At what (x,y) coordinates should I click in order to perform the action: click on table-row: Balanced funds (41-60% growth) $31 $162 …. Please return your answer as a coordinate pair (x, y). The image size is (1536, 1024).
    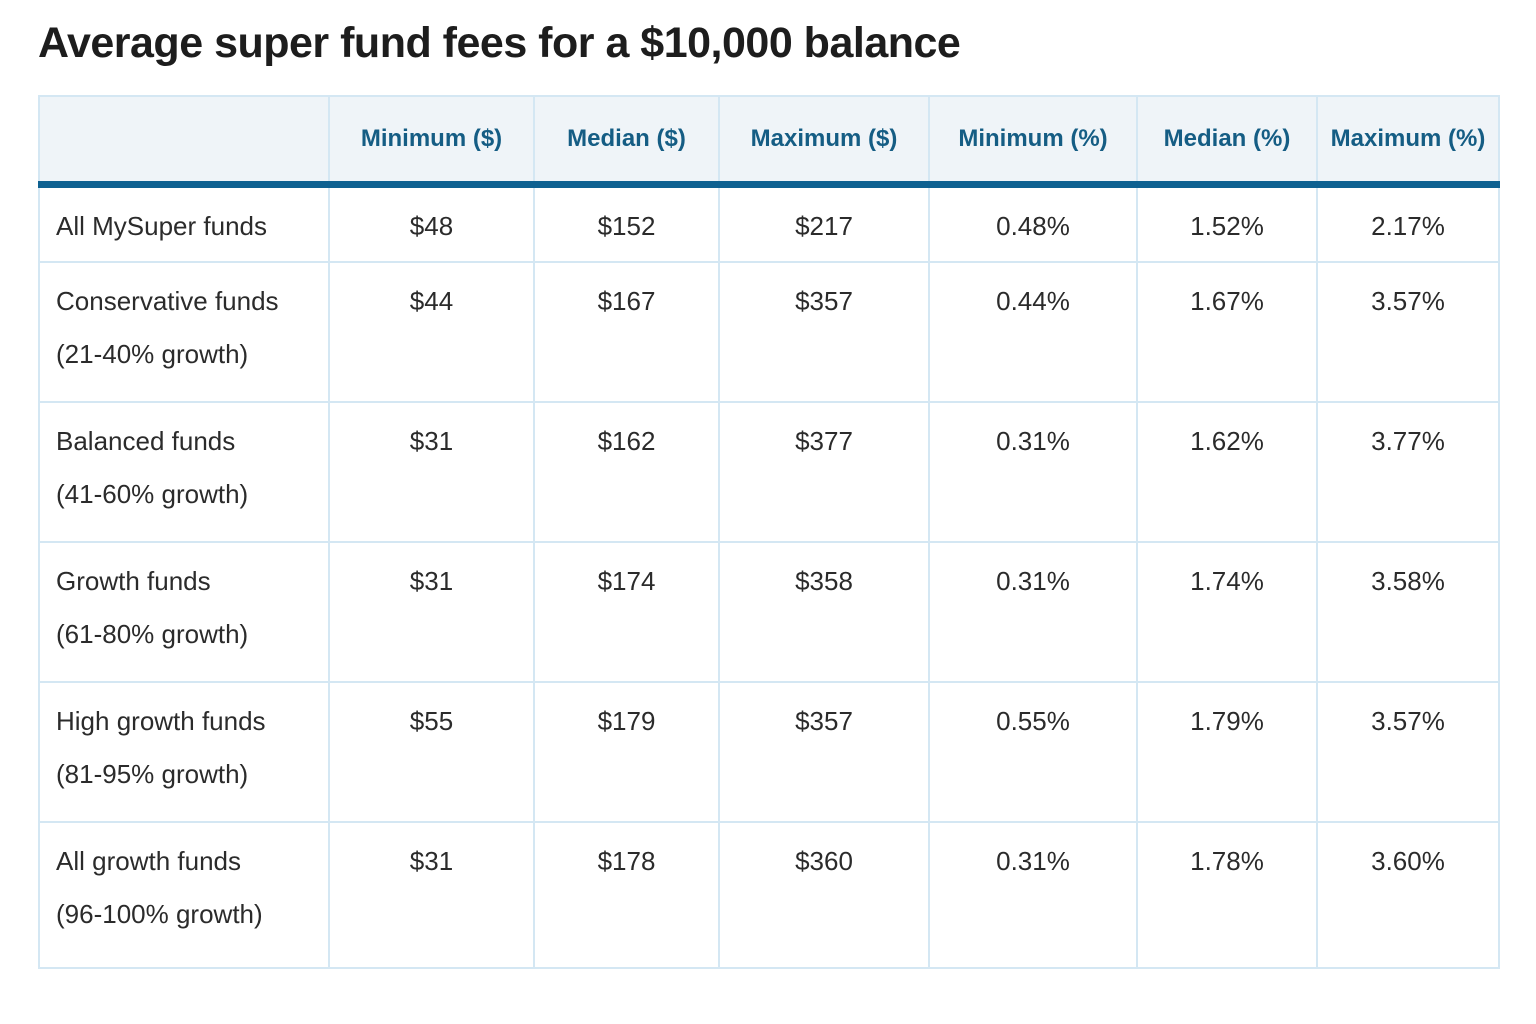
    Looking at the image, I should click on (769, 472).